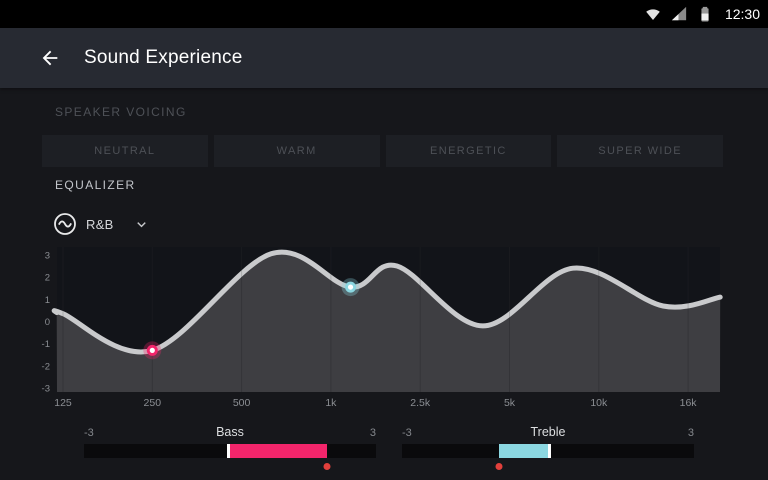  I want to click on x-axis-tick: 16k, so click(689, 403).